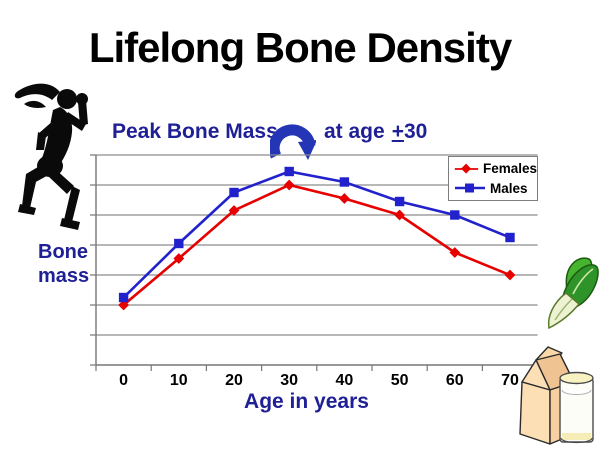 Image resolution: width=600 pixels, height=450 pixels. What do you see at coordinates (293, 142) in the screenshot?
I see `curved-arrow-icon` at bounding box center [293, 142].